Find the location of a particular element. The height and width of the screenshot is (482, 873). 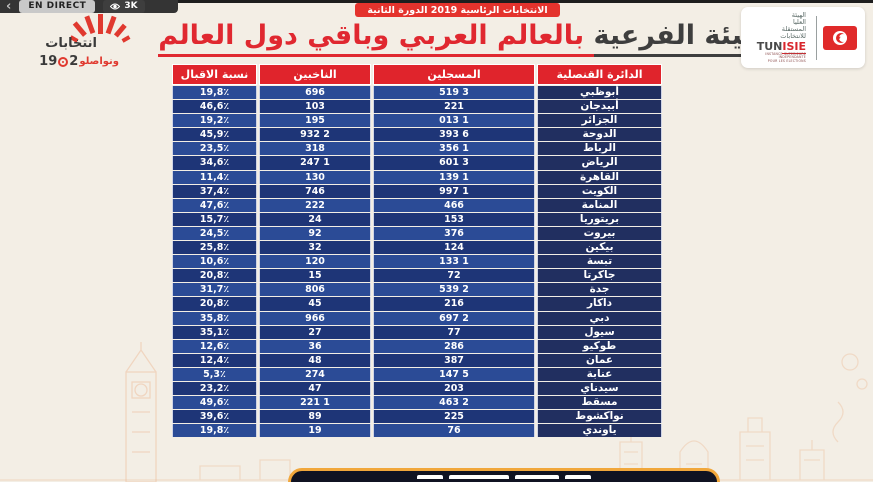

table-cell: 195 is located at coordinates (315, 121).